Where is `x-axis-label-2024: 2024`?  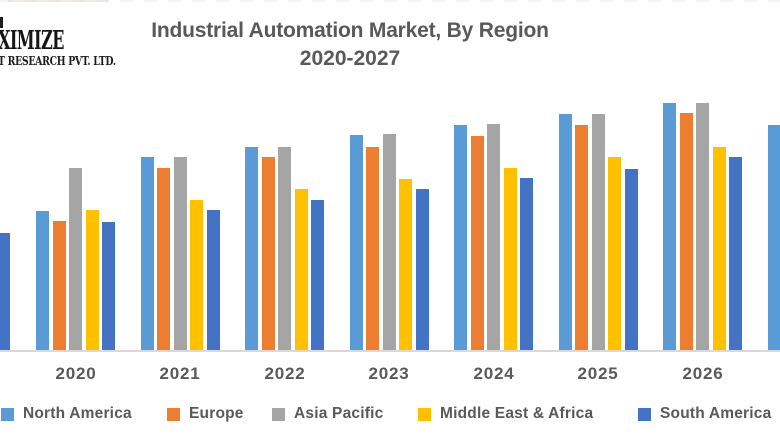
x-axis-label-2024: 2024 is located at coordinates (494, 373).